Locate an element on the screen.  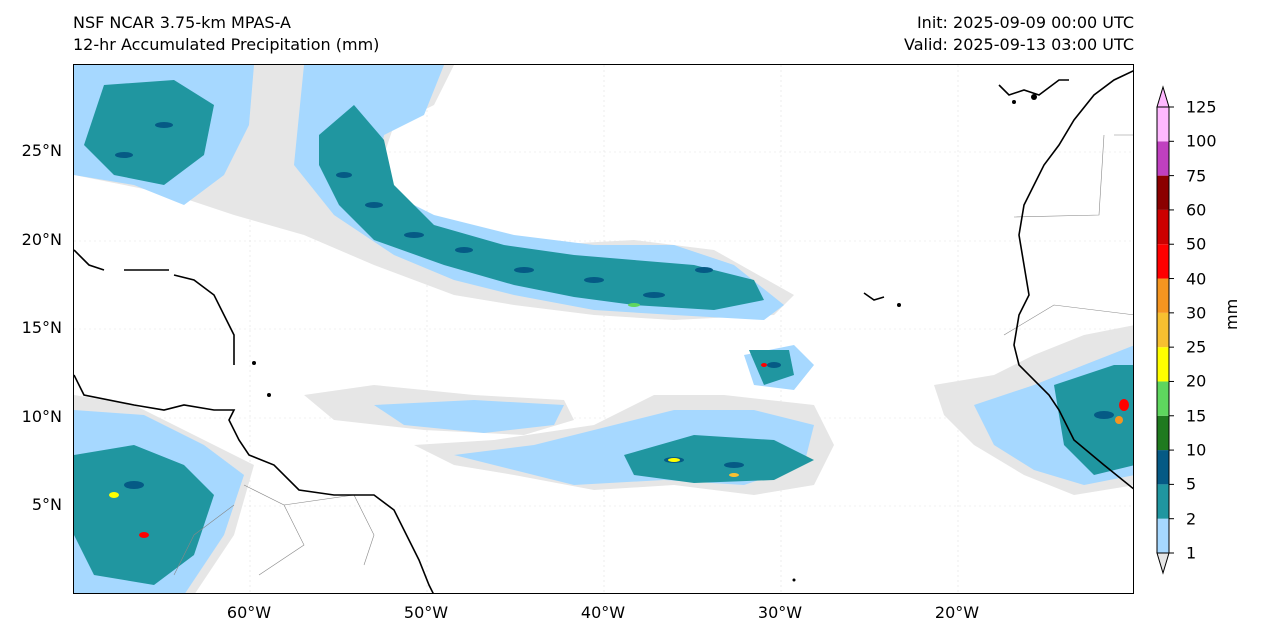
colorbar-extend-high is located at coordinates (1163, 96).